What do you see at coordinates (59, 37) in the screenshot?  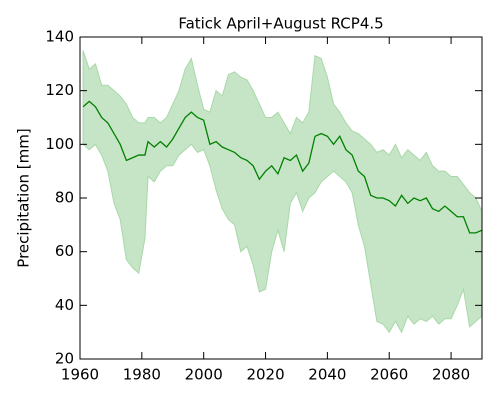 I see `y-tick-label: 140` at bounding box center [59, 37].